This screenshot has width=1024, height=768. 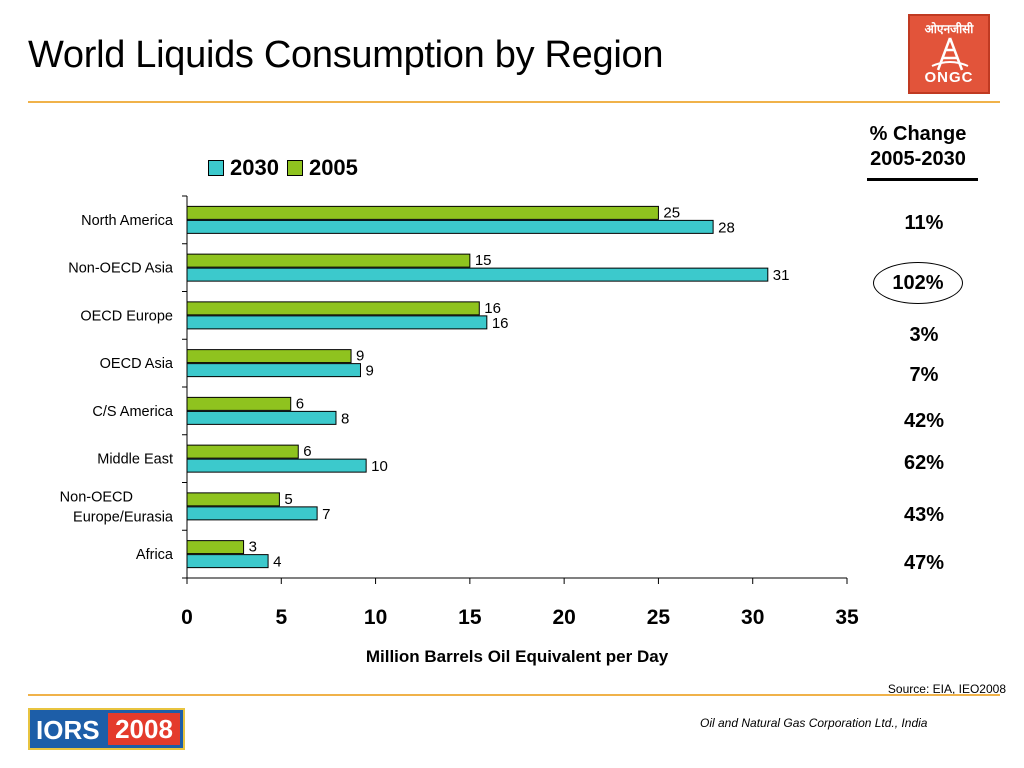 What do you see at coordinates (924, 563) in the screenshot?
I see `pct-change-value: 47%` at bounding box center [924, 563].